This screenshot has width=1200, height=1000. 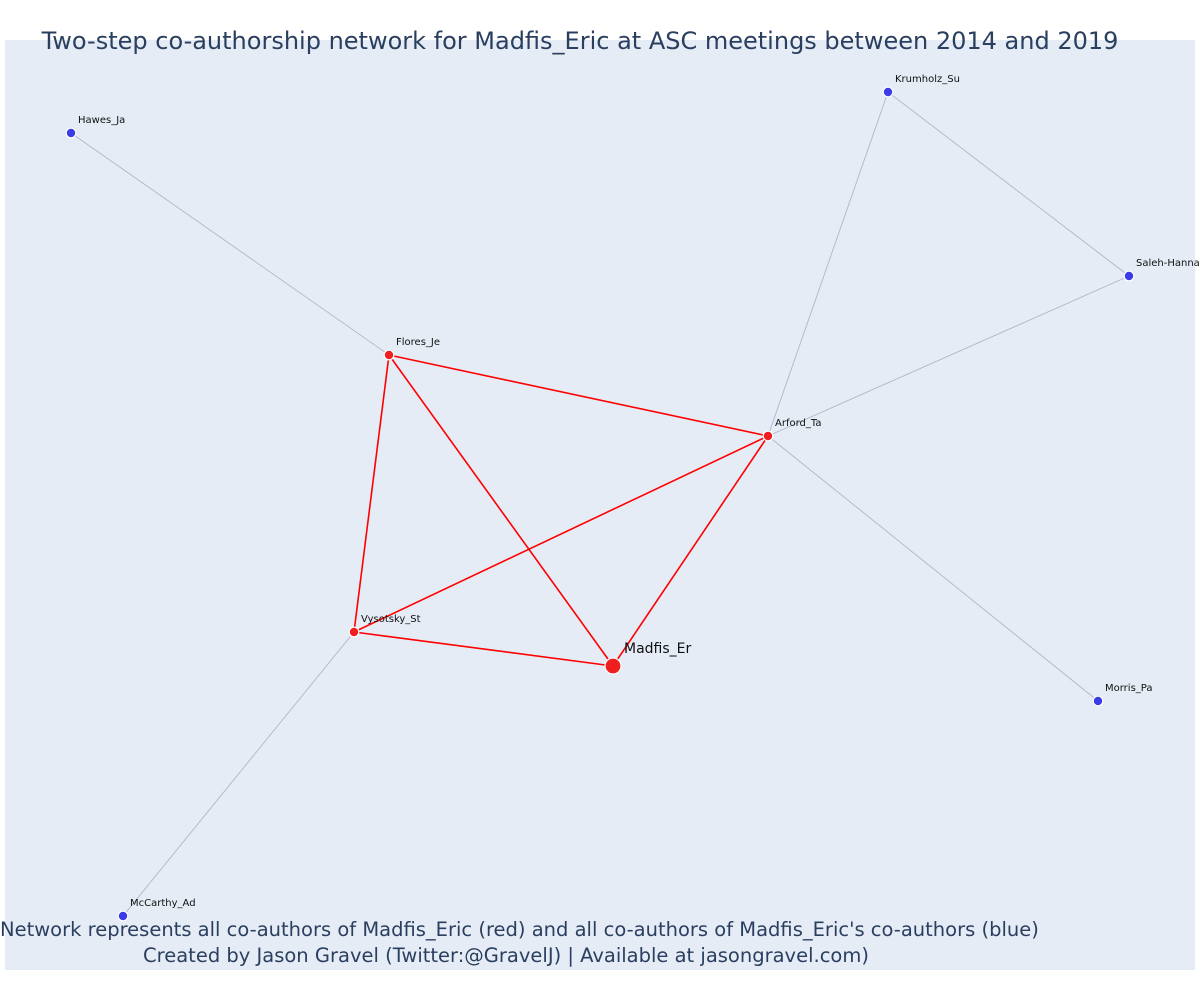 I want to click on node-label-Arford_Ta: Arford_Ta, so click(x=798, y=423).